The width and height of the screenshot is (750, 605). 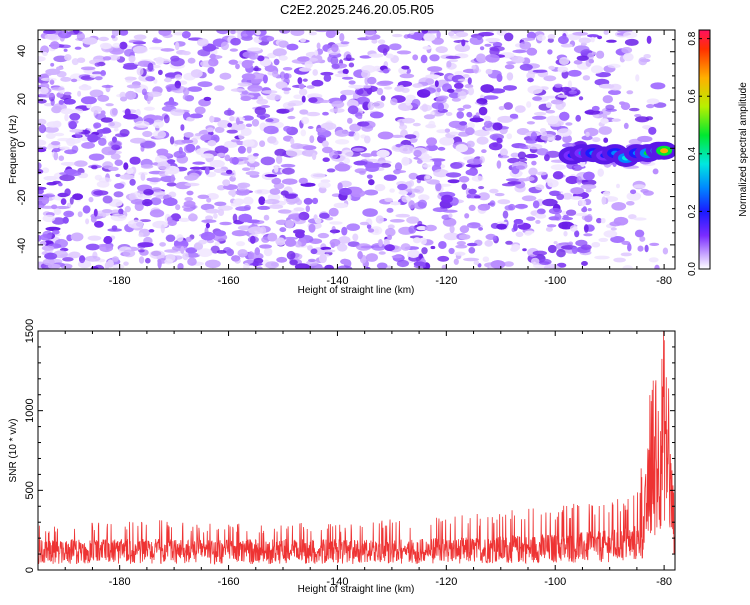 I want to click on y-tick-label: 1500, so click(x=30, y=331).